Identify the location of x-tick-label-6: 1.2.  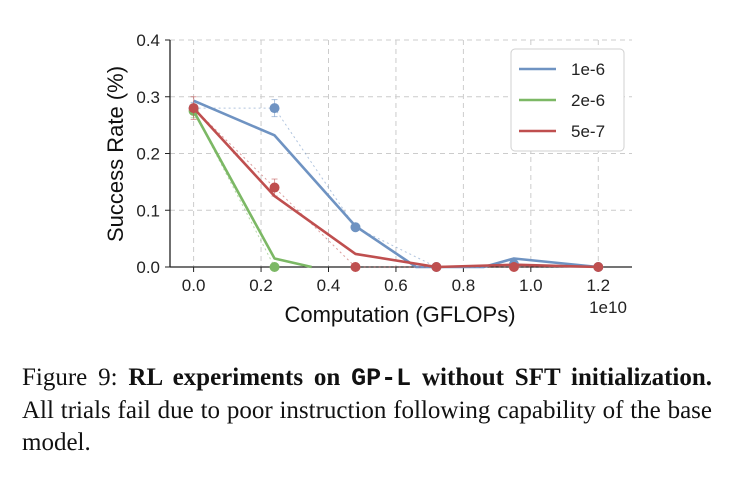
(598, 285).